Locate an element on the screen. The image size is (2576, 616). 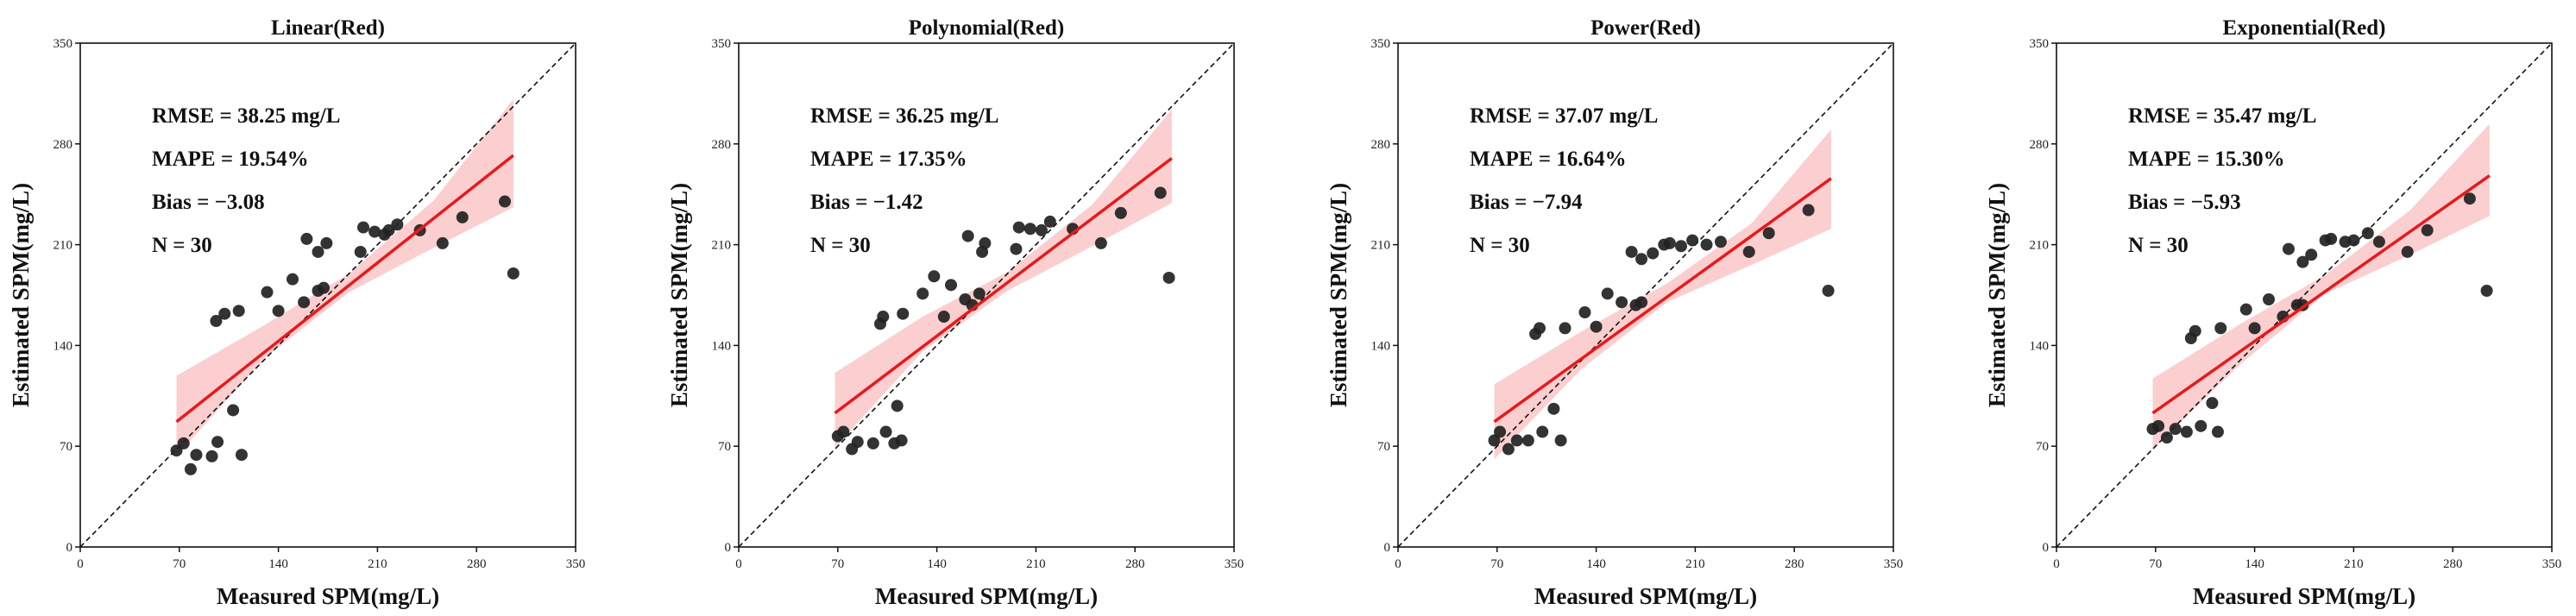
x-tick-label: 350 is located at coordinates (2552, 564).